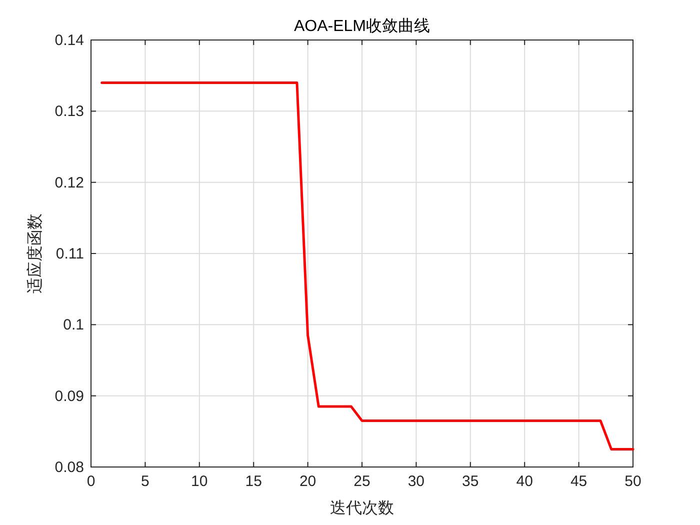 The image size is (700, 525). What do you see at coordinates (362, 481) in the screenshot?
I see `x-tick-label: 25` at bounding box center [362, 481].